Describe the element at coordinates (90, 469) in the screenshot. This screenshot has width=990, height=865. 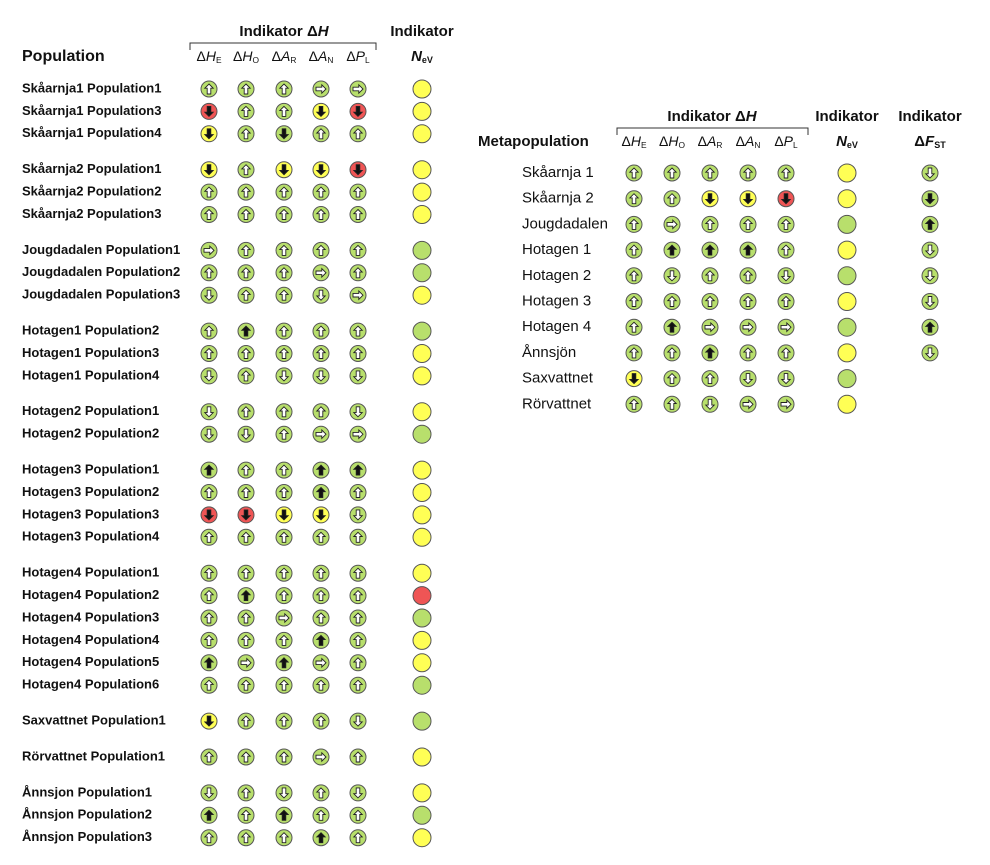
I see `population-name: Hotagen3 Population1` at that location.